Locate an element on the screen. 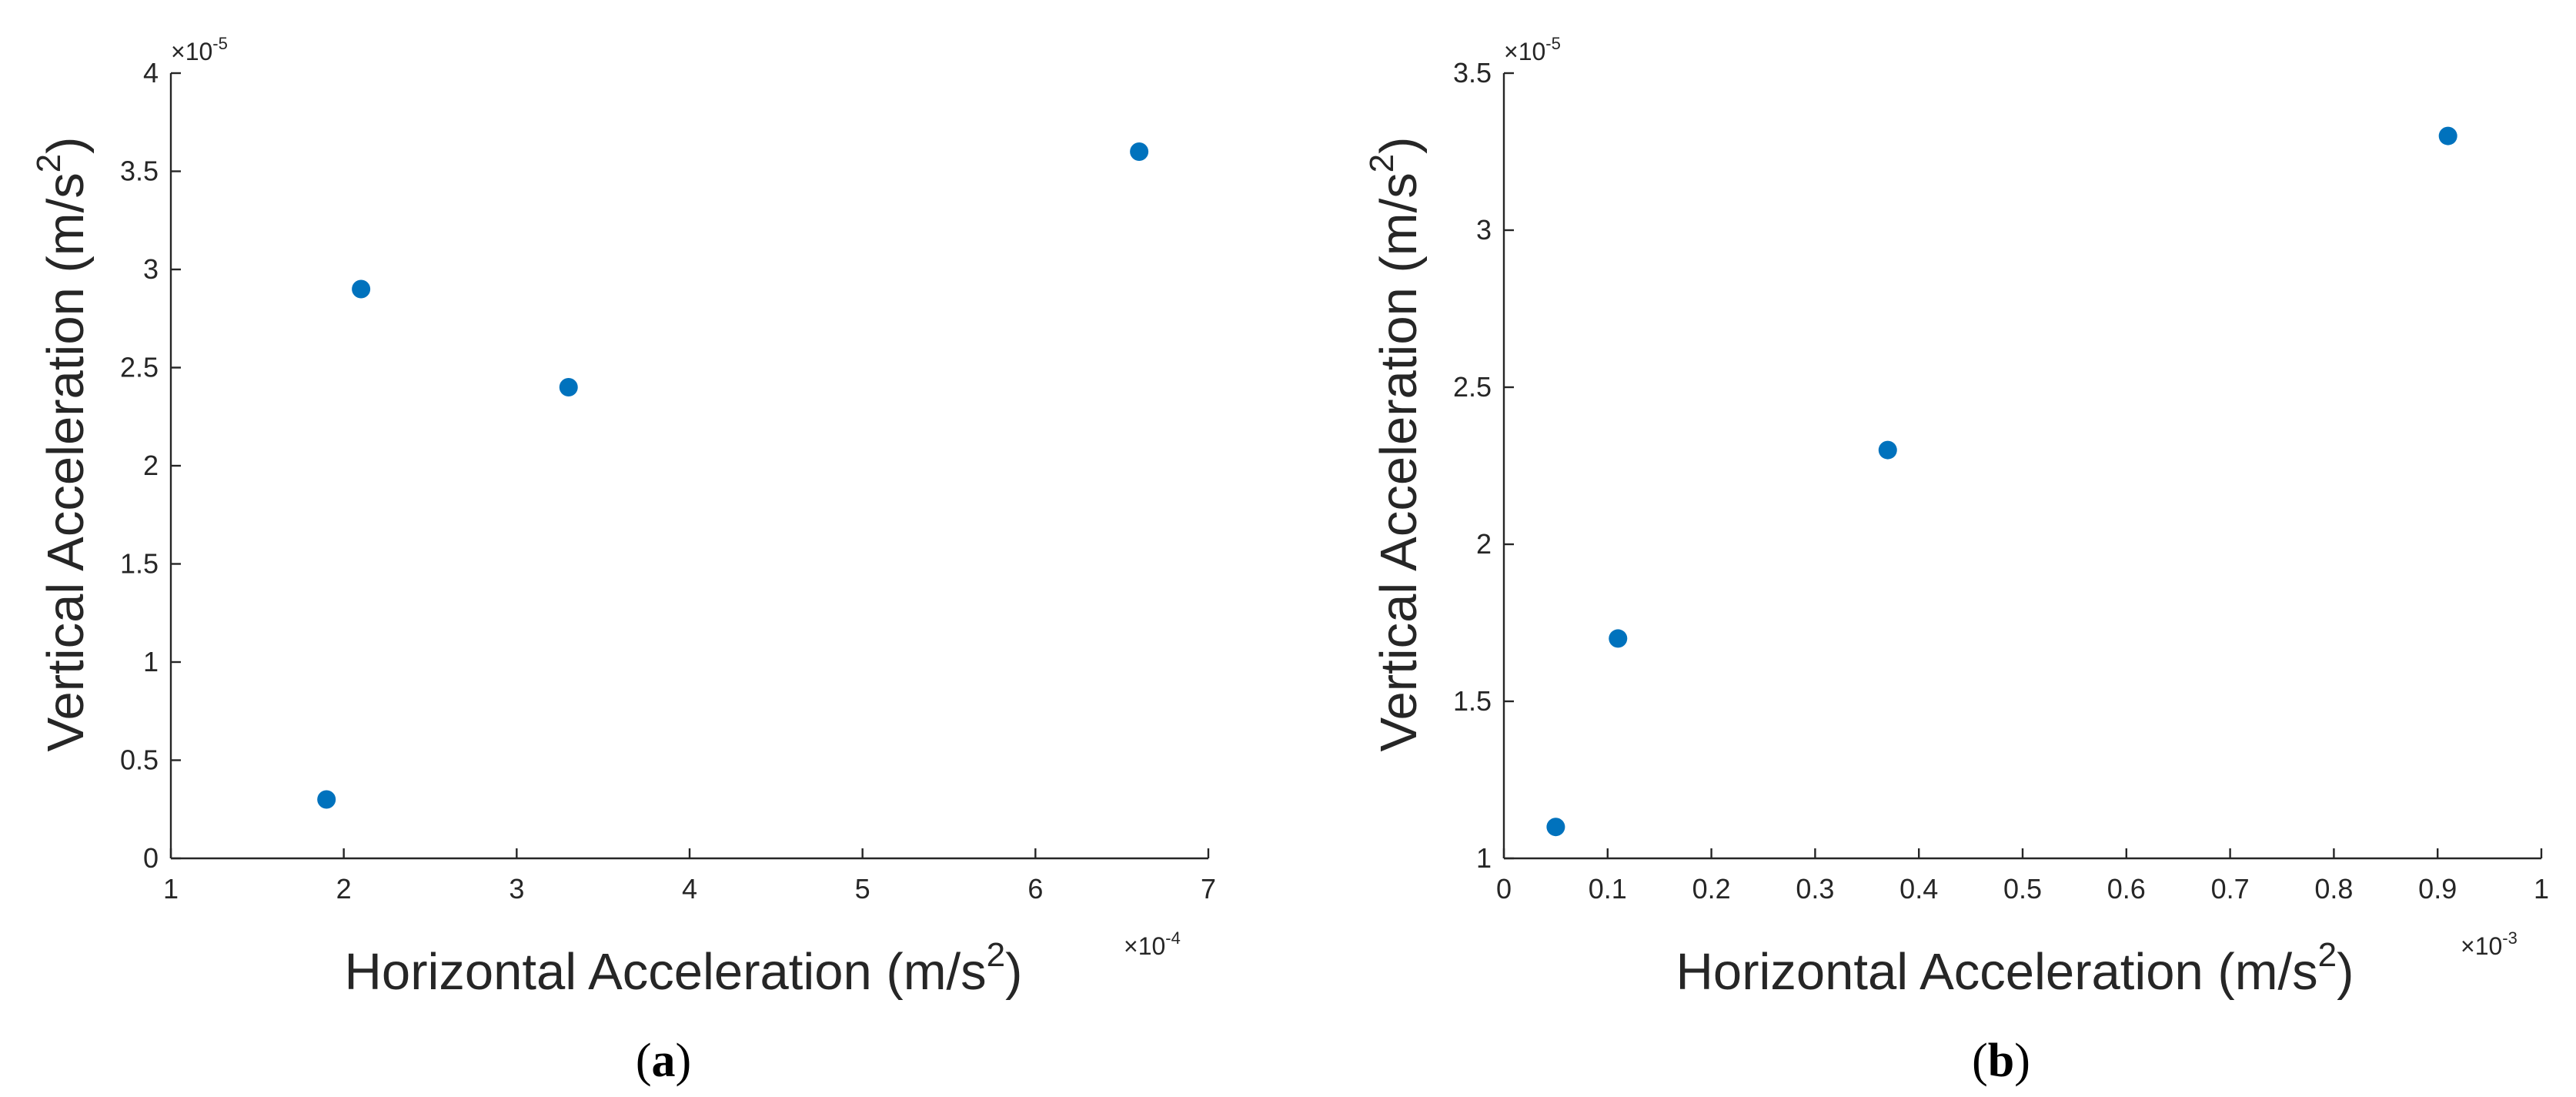 Image resolution: width=2576 pixels, height=1097 pixels. chart-b-y-tick-label: 2 is located at coordinates (1484, 544).